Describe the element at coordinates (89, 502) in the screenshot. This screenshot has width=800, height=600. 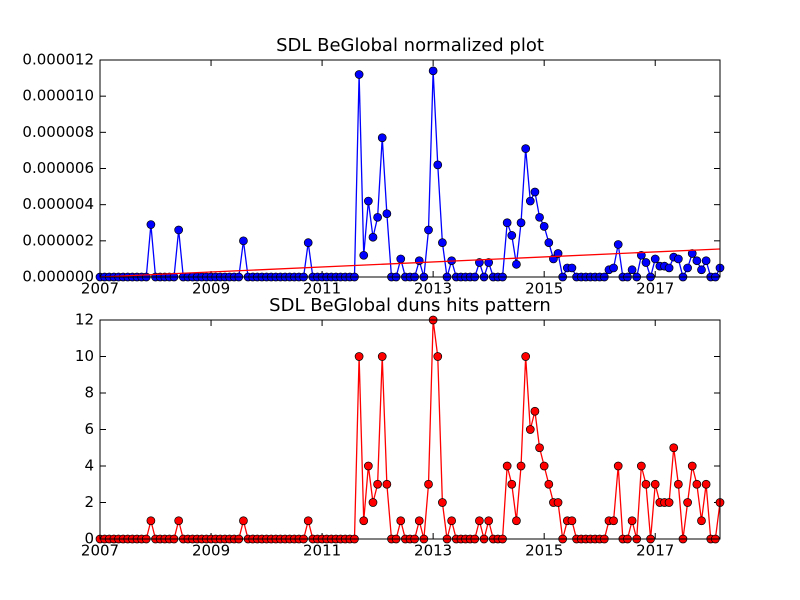
I see `y-tick-label: 2` at that location.